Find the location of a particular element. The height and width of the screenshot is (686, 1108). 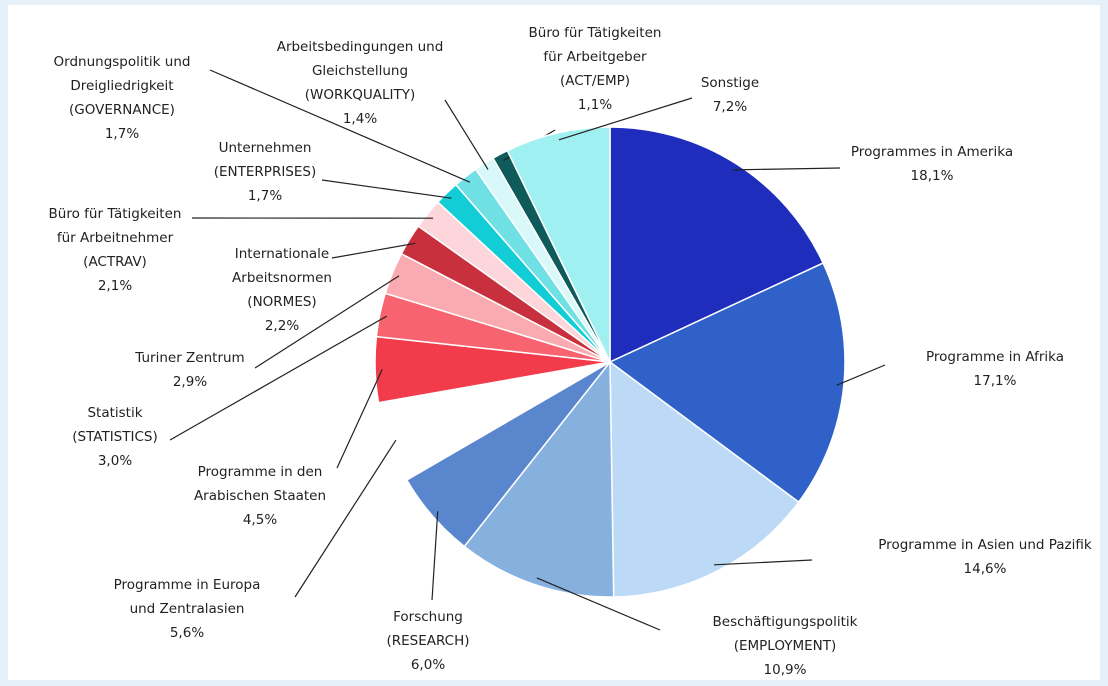

slice-label: (GOVERNANCE) is located at coordinates (122, 110).